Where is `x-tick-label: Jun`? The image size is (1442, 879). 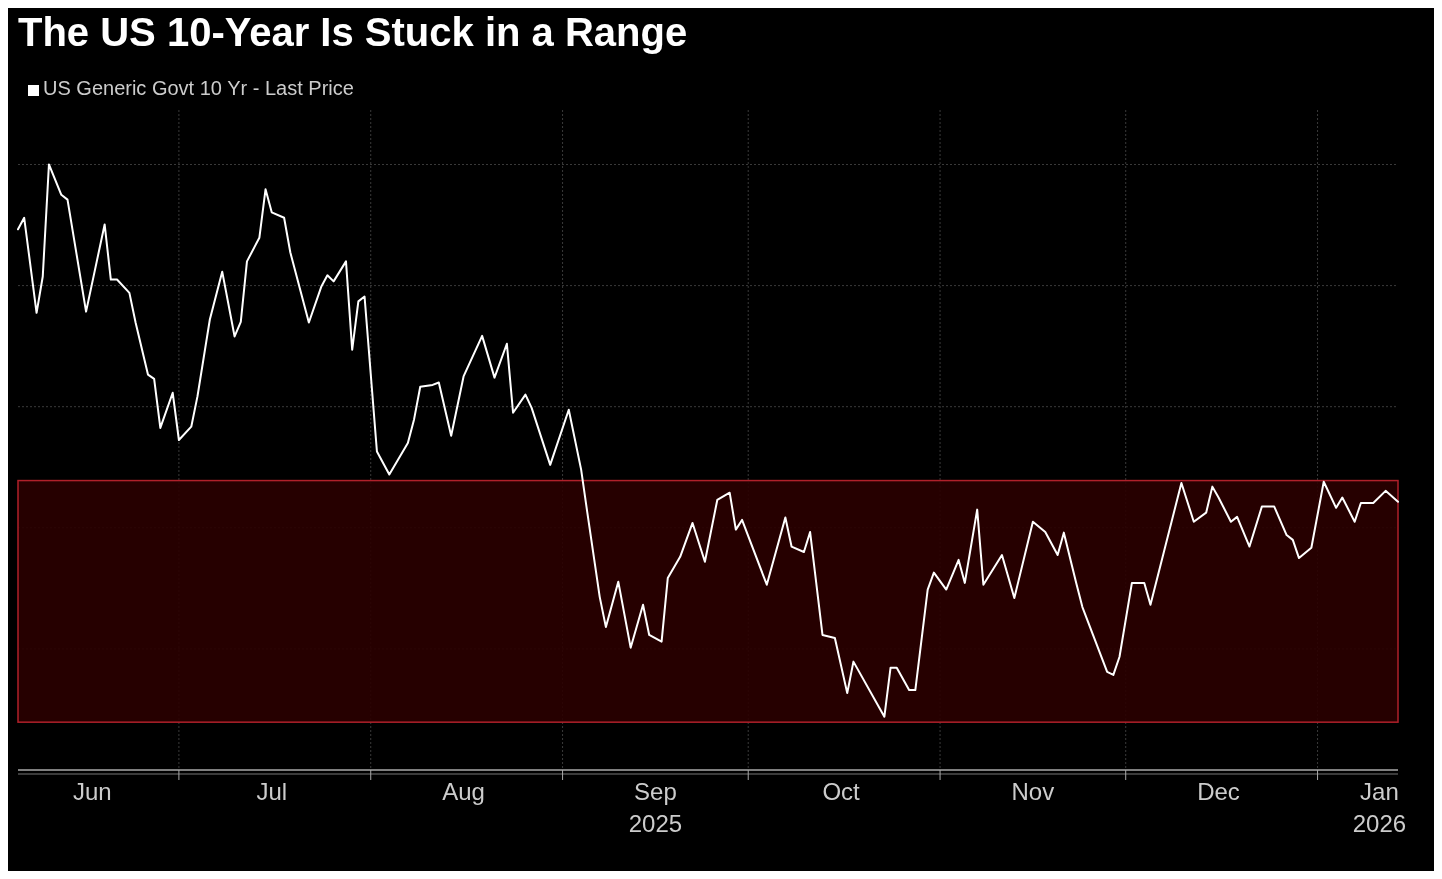 x-tick-label: Jun is located at coordinates (92, 791).